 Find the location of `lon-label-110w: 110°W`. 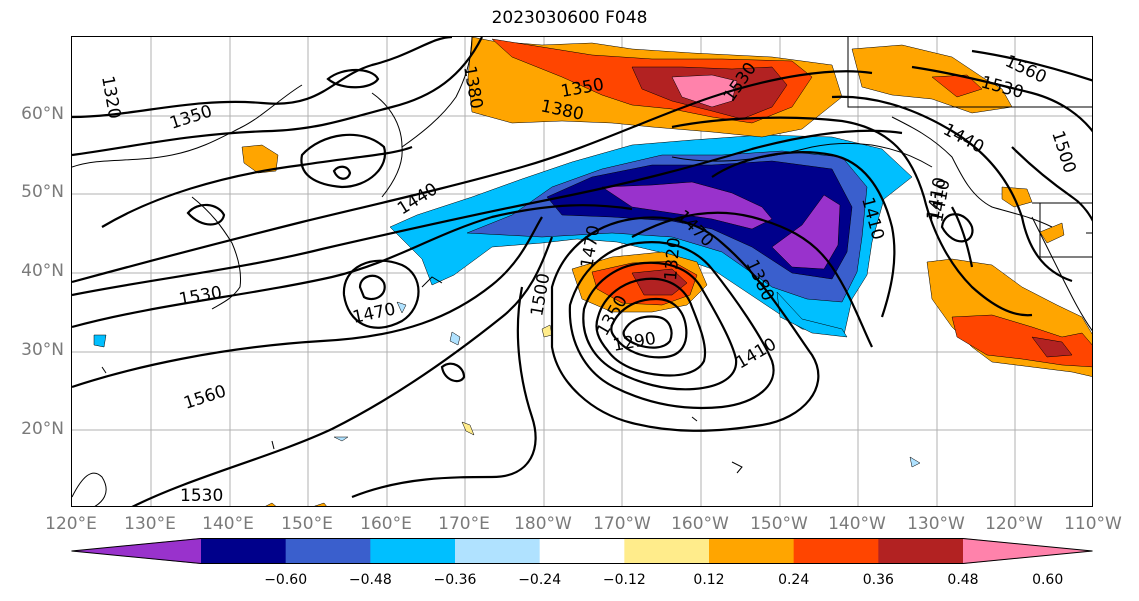

lon-label-110w: 110°W is located at coordinates (1093, 524).